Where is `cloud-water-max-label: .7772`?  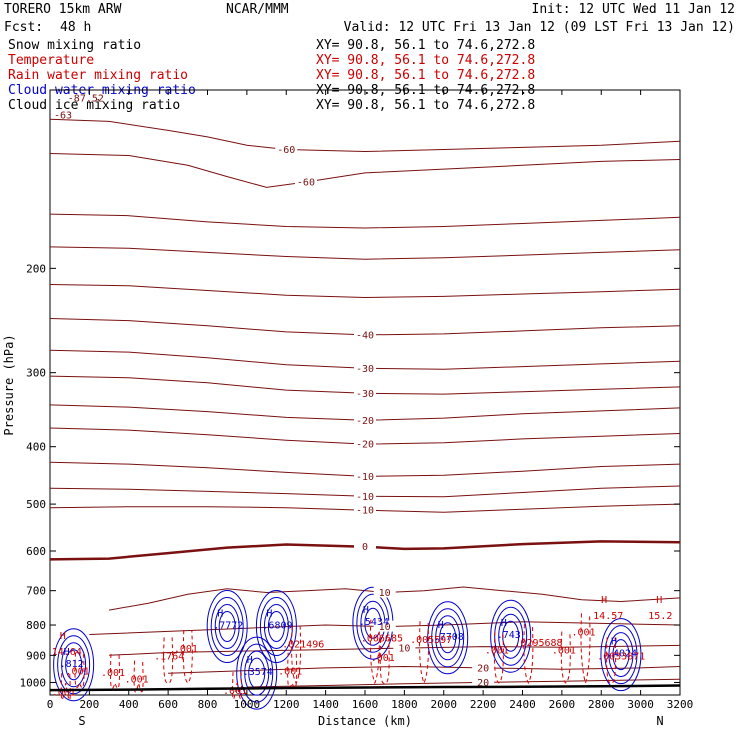 cloud-water-max-label: .7772 is located at coordinates (228, 626).